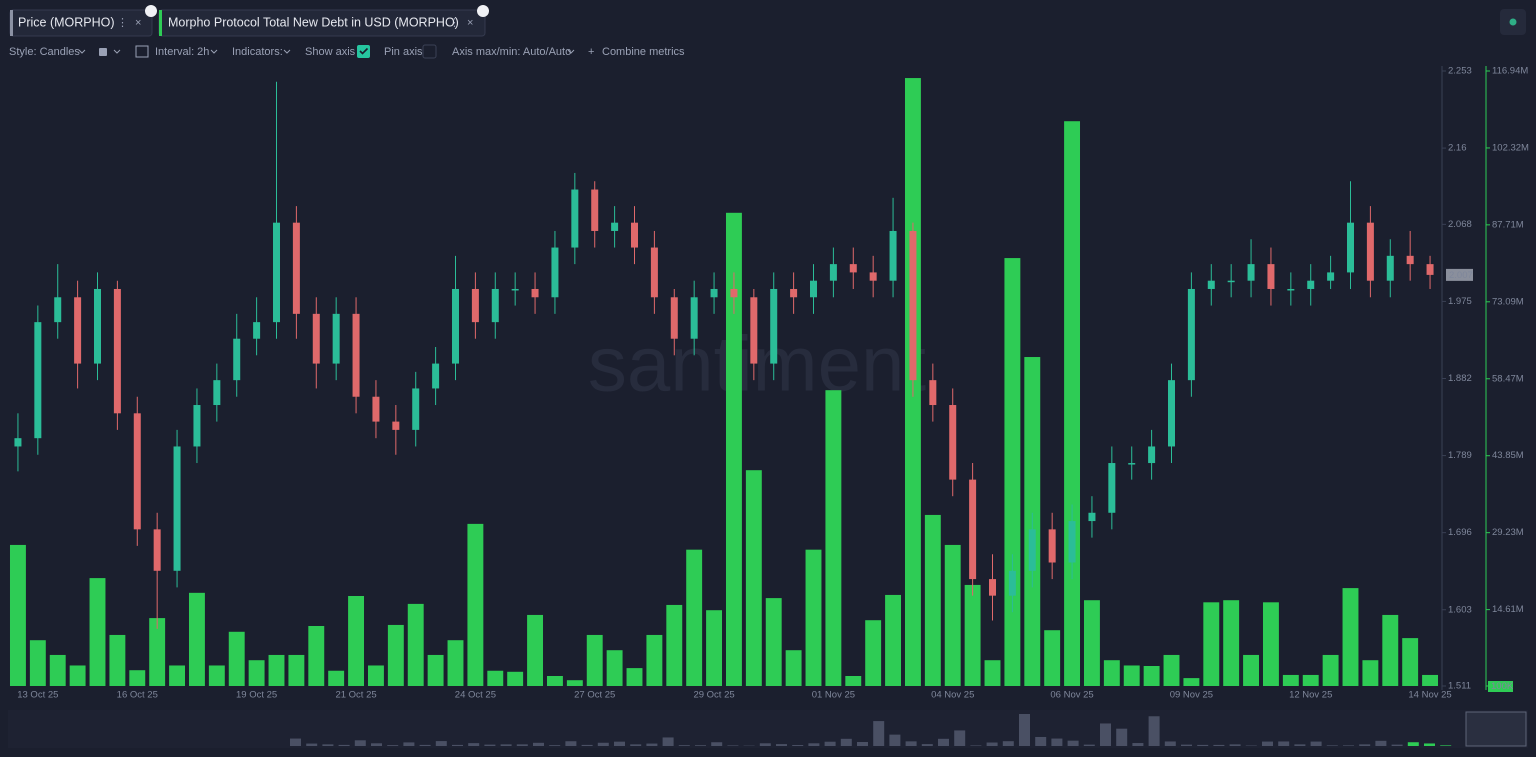  What do you see at coordinates (137, 695) in the screenshot?
I see `x-tick-label: 16 Oct 25` at bounding box center [137, 695].